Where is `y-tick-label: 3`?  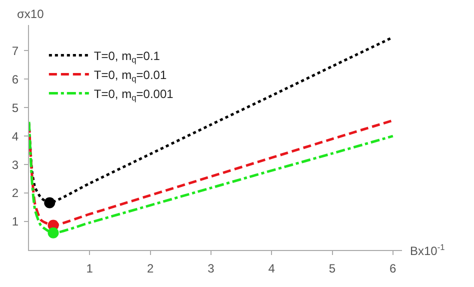
y-tick-label: 3 is located at coordinates (15, 165).